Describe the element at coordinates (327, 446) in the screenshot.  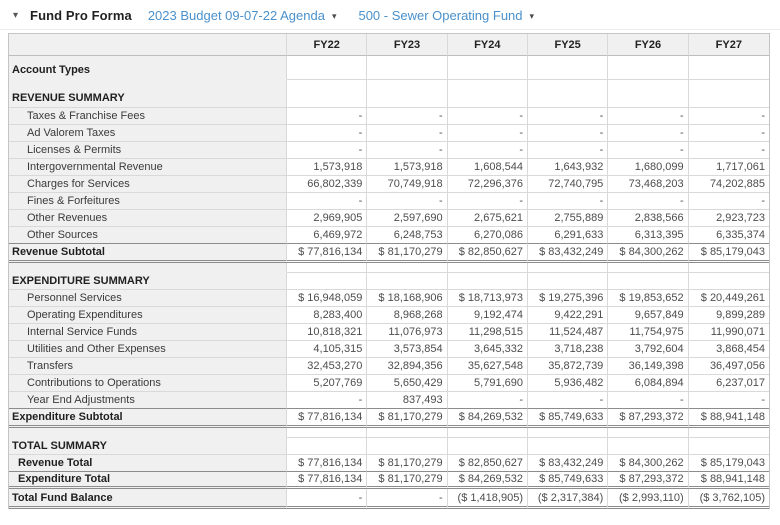
I see `row-total-summary-value-fy22` at that location.